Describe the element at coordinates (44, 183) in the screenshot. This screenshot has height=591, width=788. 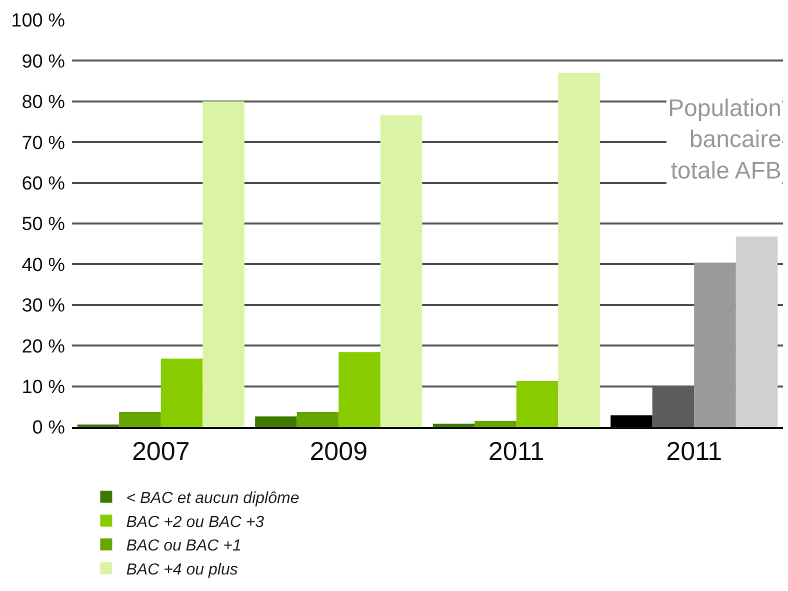
I see `y-tick-label: 60 %` at that location.